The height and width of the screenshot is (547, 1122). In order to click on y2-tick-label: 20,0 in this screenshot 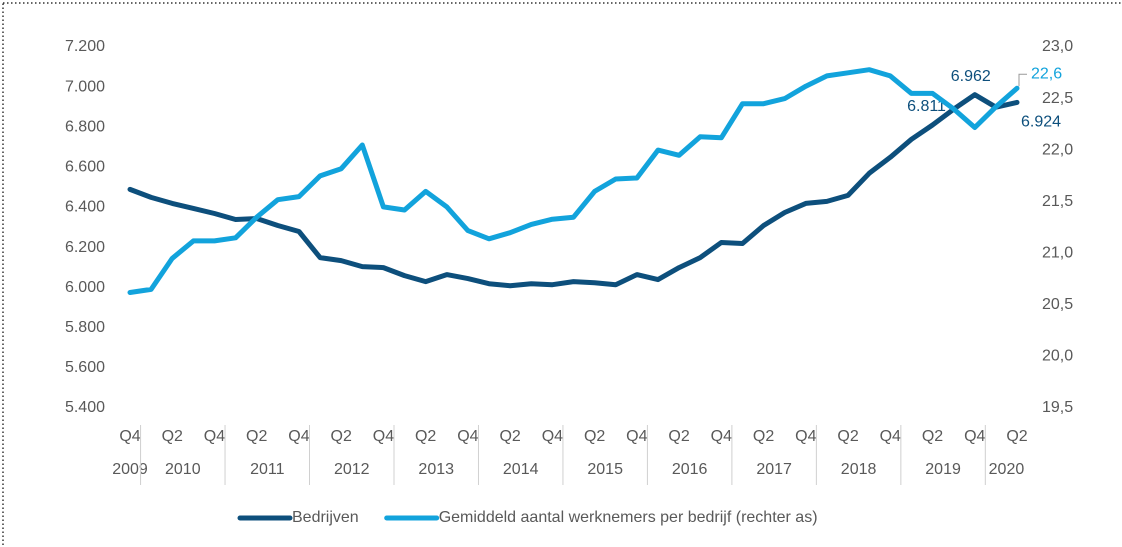, I will do `click(1057, 356)`.